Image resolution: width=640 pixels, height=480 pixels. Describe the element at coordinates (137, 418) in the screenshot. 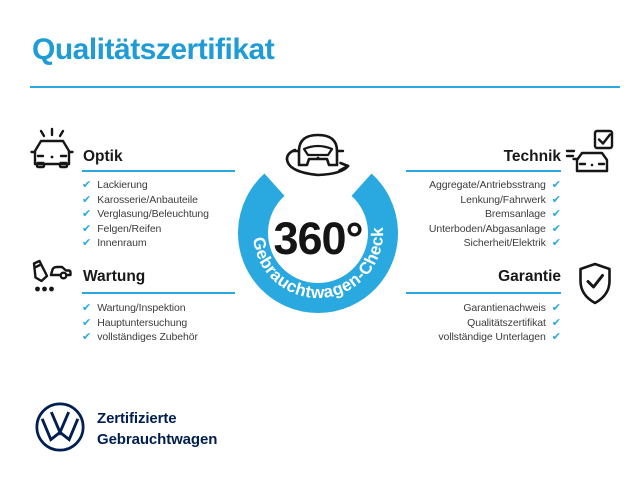

I see `brand-line-1: Zertifizierte` at that location.